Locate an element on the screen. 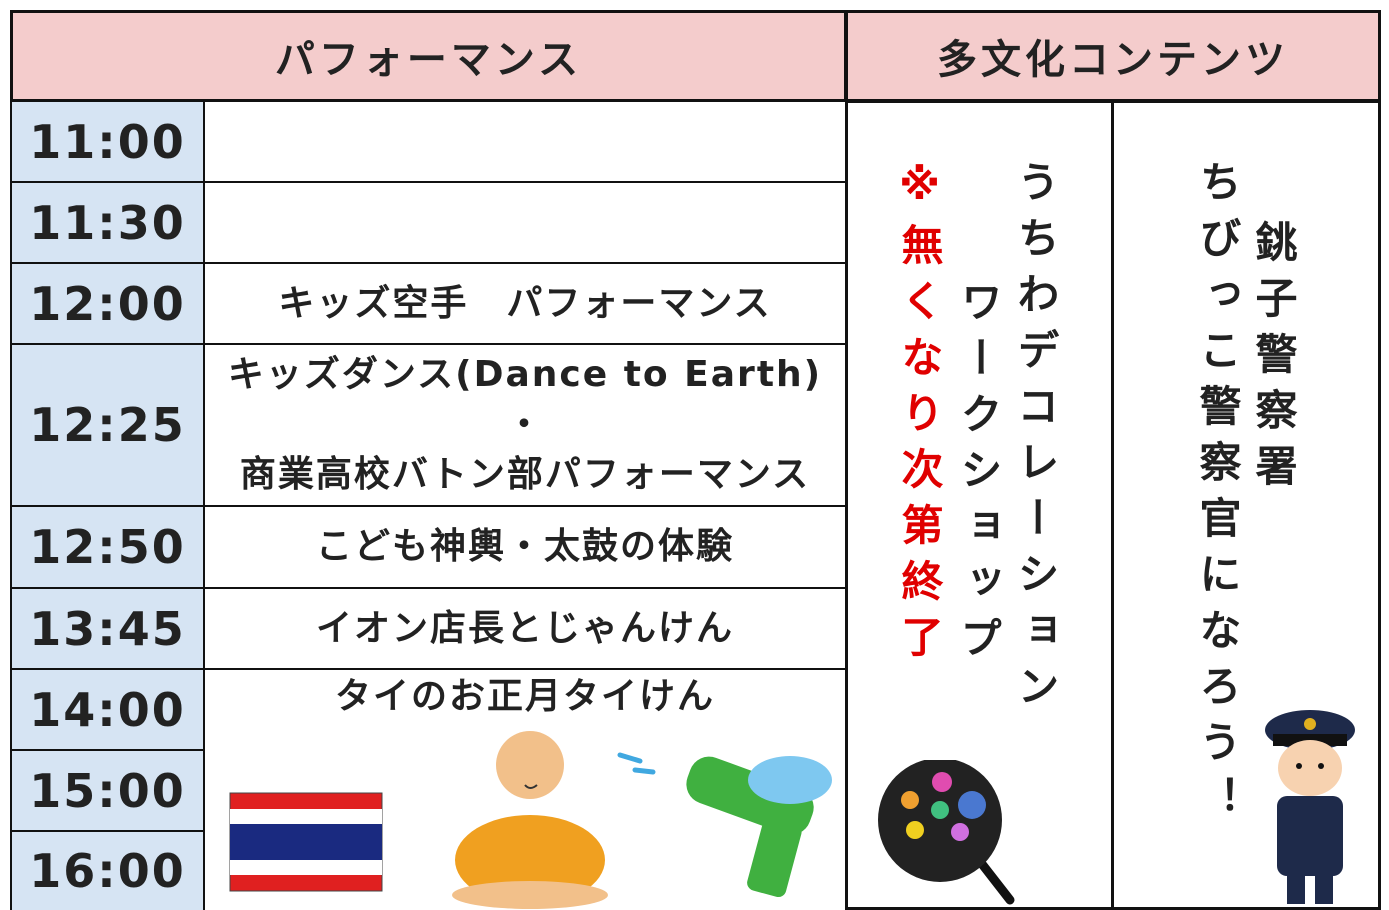 Image resolution: width=1389 pixels, height=910 pixels. event-text: 商業高校バトン部パフォーマンス is located at coordinates (525, 474).